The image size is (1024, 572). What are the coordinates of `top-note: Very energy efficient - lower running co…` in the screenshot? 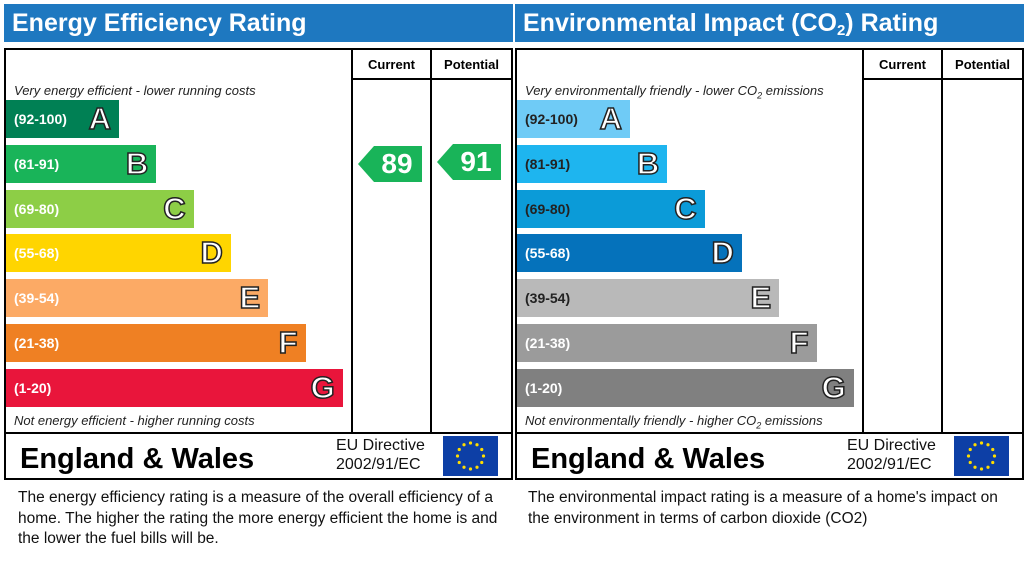 It's located at (135, 90).